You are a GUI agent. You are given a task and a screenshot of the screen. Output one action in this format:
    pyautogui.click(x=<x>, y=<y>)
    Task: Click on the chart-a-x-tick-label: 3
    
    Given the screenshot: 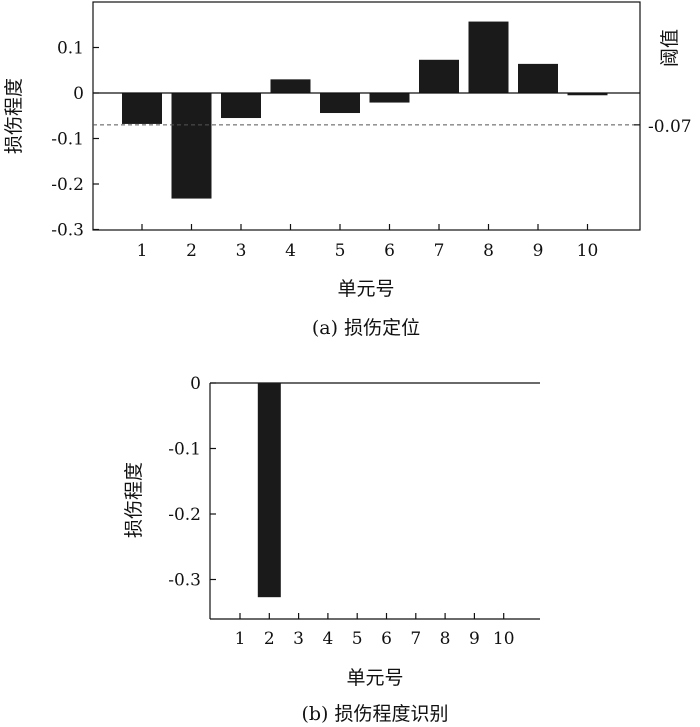 What is the action you would take?
    pyautogui.click(x=241, y=251)
    